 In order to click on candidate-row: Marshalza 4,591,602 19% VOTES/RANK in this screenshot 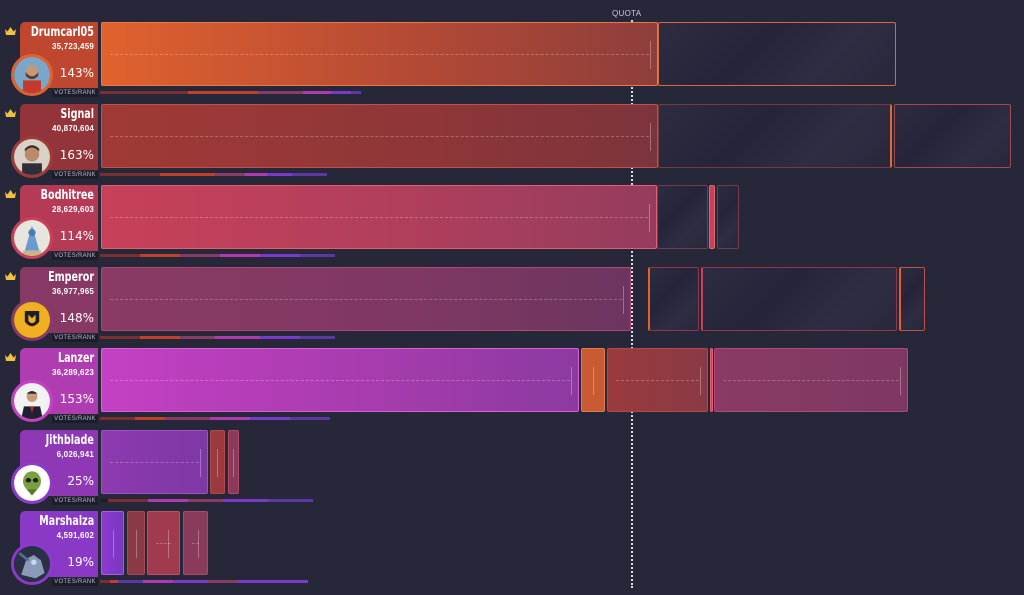, I will do `click(512, 551)`.